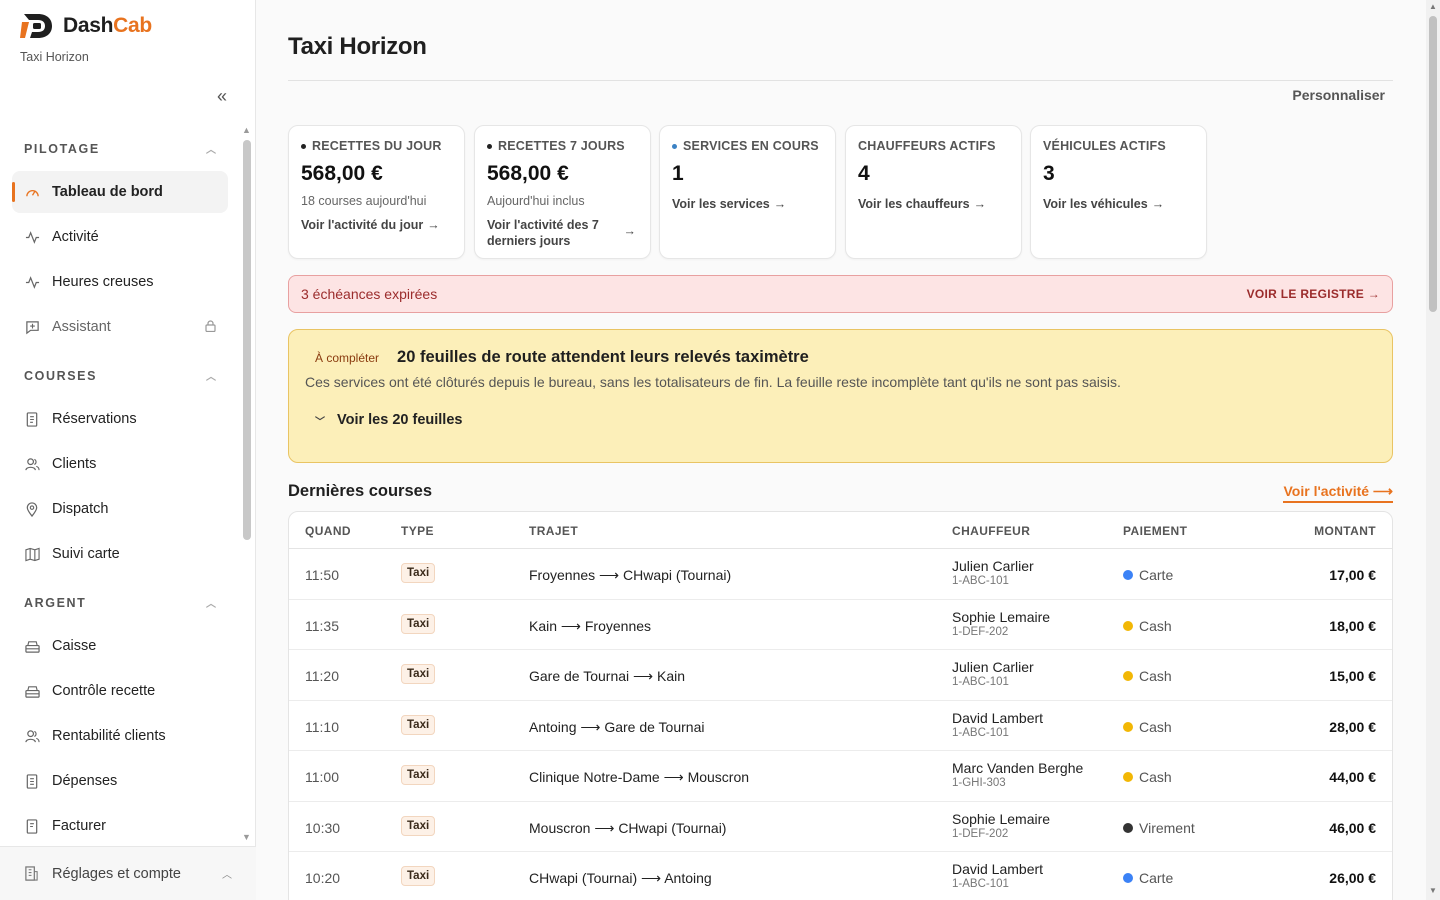 The width and height of the screenshot is (1440, 900). What do you see at coordinates (1155, 531) in the screenshot?
I see `column-header: PAIEMENT` at bounding box center [1155, 531].